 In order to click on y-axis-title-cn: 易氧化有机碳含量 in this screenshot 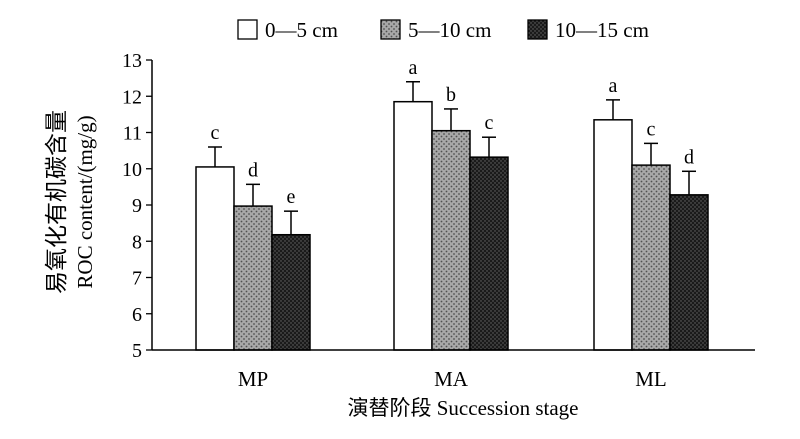, I will do `click(56, 202)`.